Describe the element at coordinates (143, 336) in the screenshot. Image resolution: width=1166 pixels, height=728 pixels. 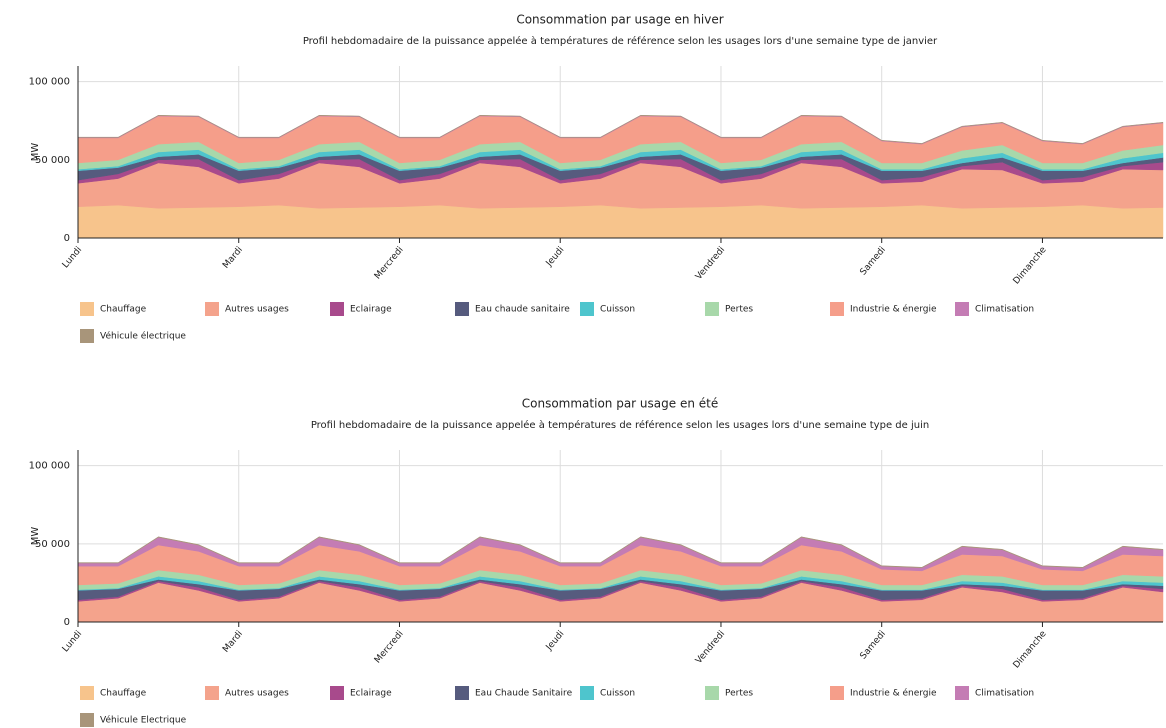
I see `legend-label: Véhicule électrique` at that location.